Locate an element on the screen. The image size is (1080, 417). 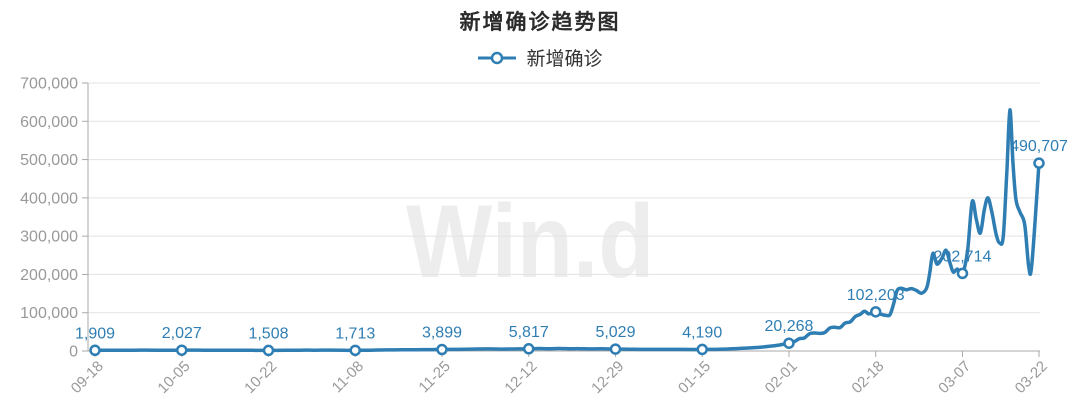
x-axis-tick-label: 10-05 is located at coordinates (173, 377).